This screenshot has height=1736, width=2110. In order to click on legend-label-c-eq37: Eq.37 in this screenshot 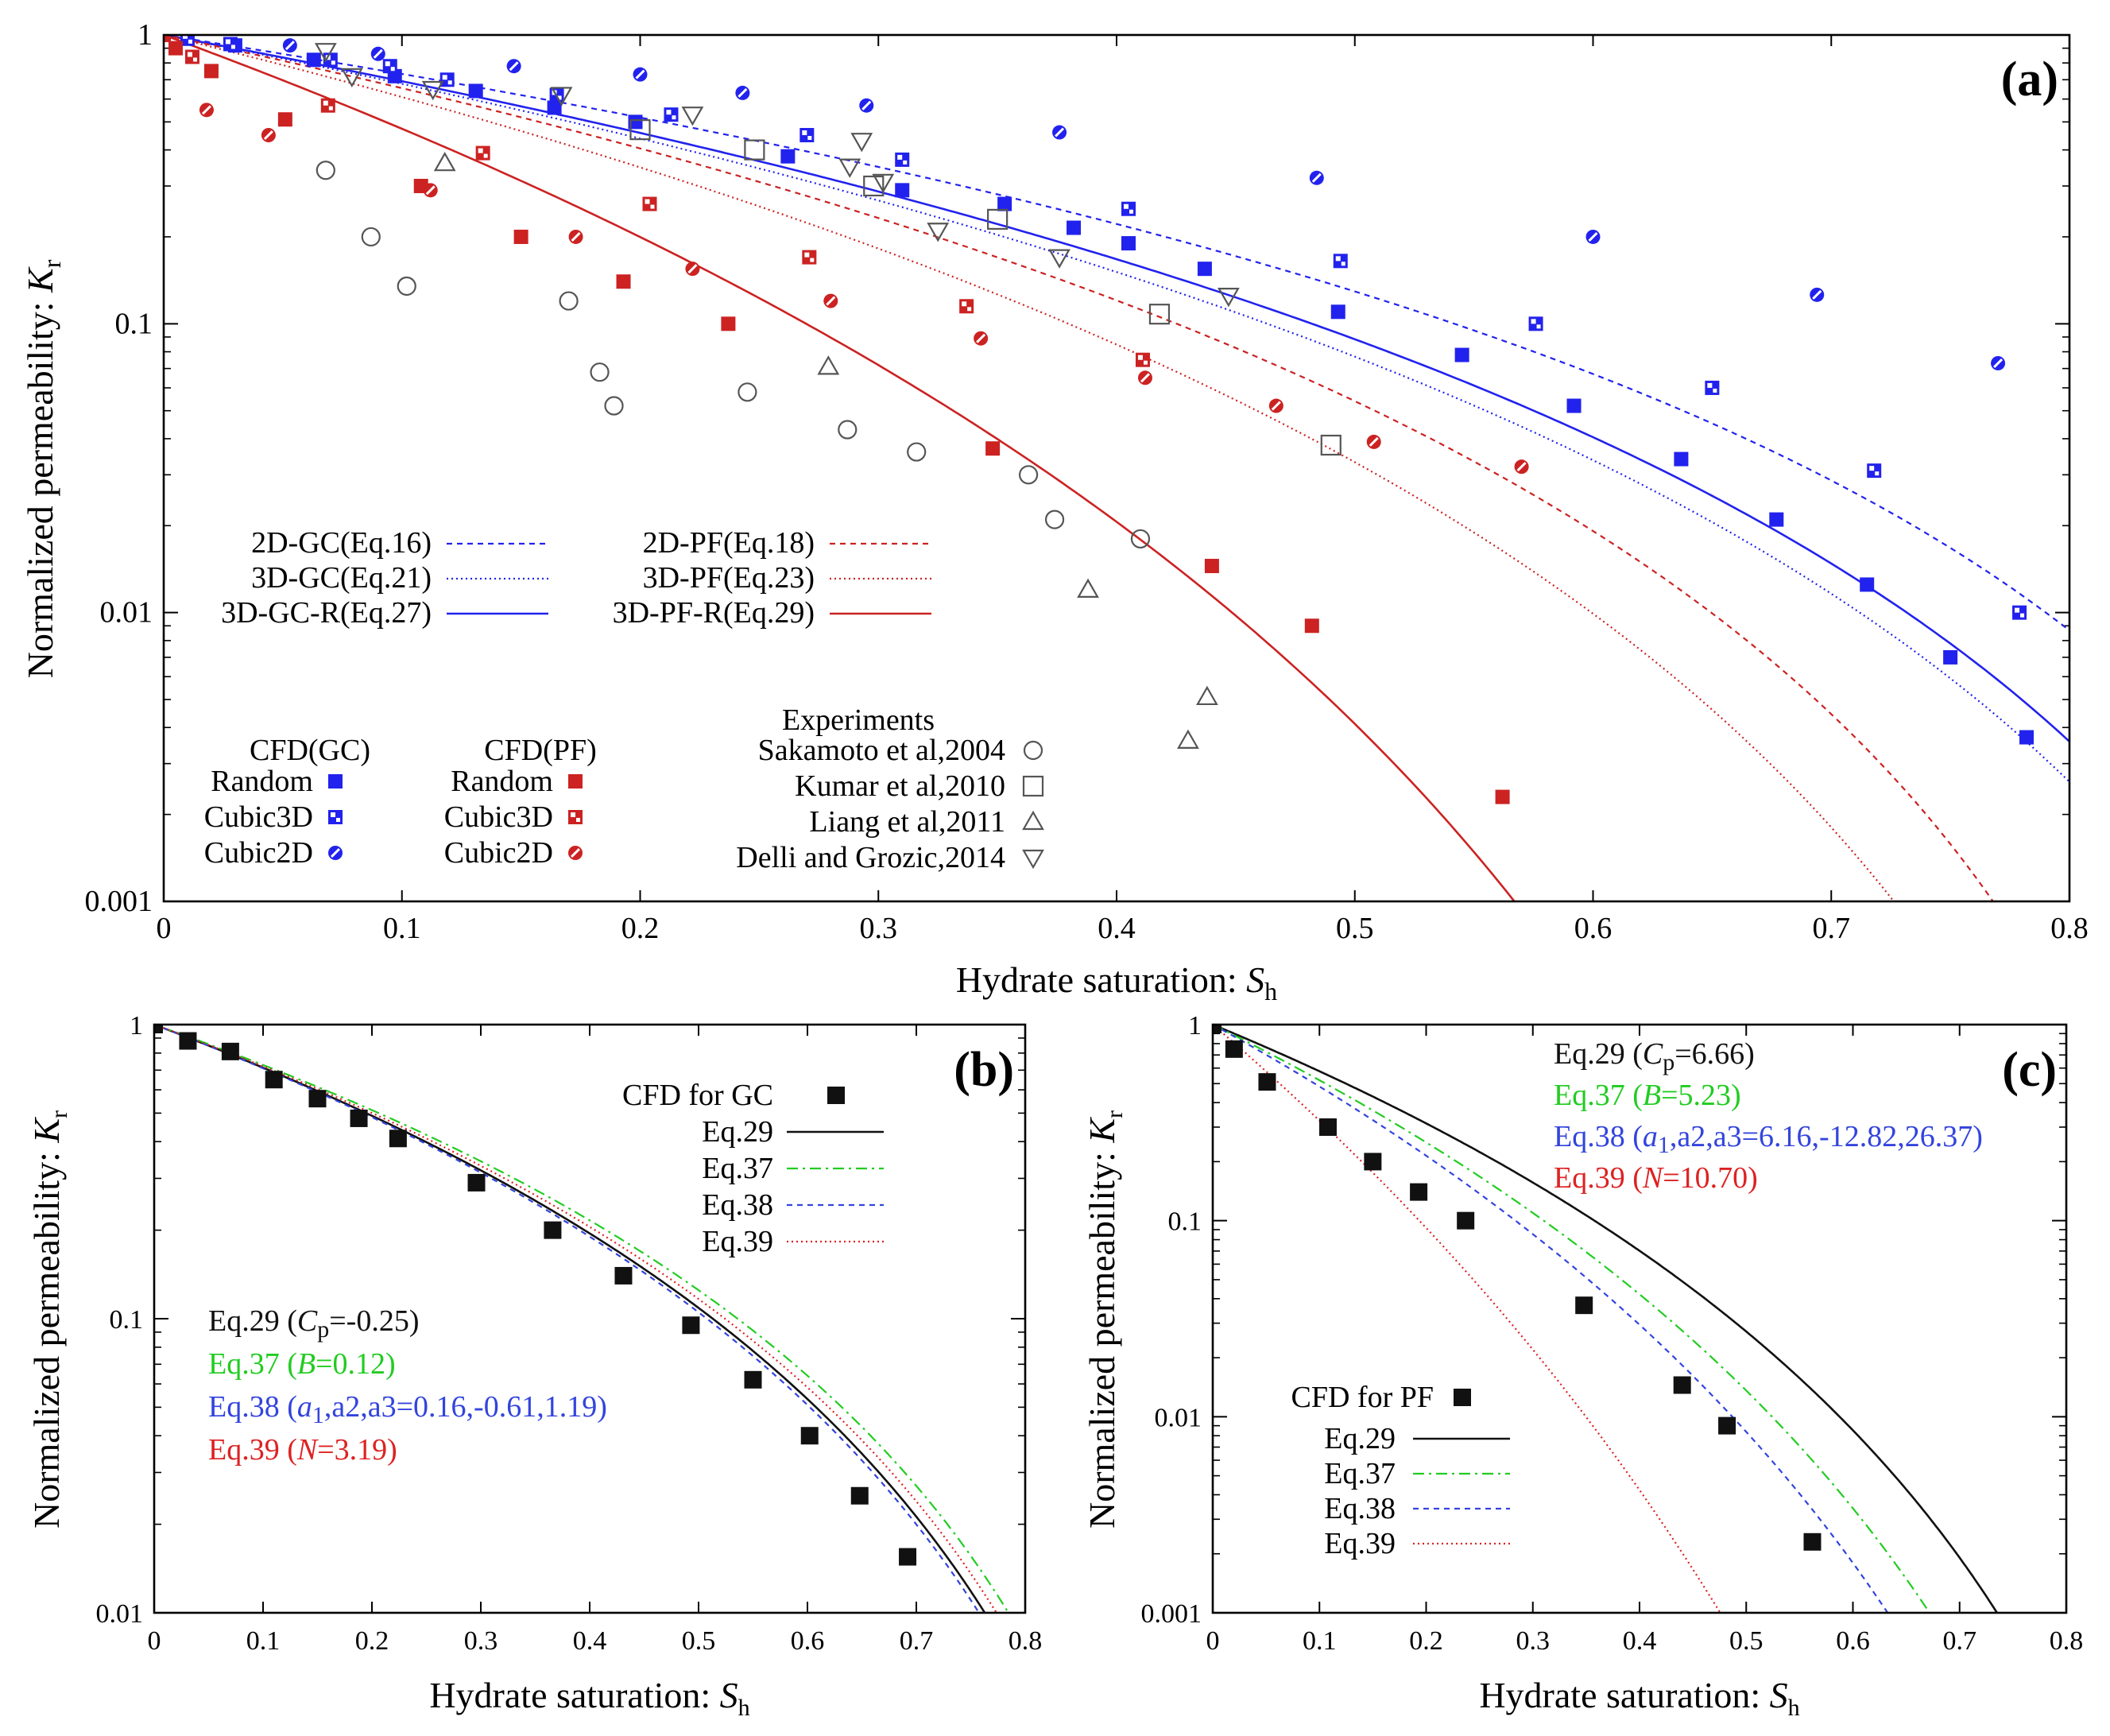, I will do `click(1360, 1473)`.